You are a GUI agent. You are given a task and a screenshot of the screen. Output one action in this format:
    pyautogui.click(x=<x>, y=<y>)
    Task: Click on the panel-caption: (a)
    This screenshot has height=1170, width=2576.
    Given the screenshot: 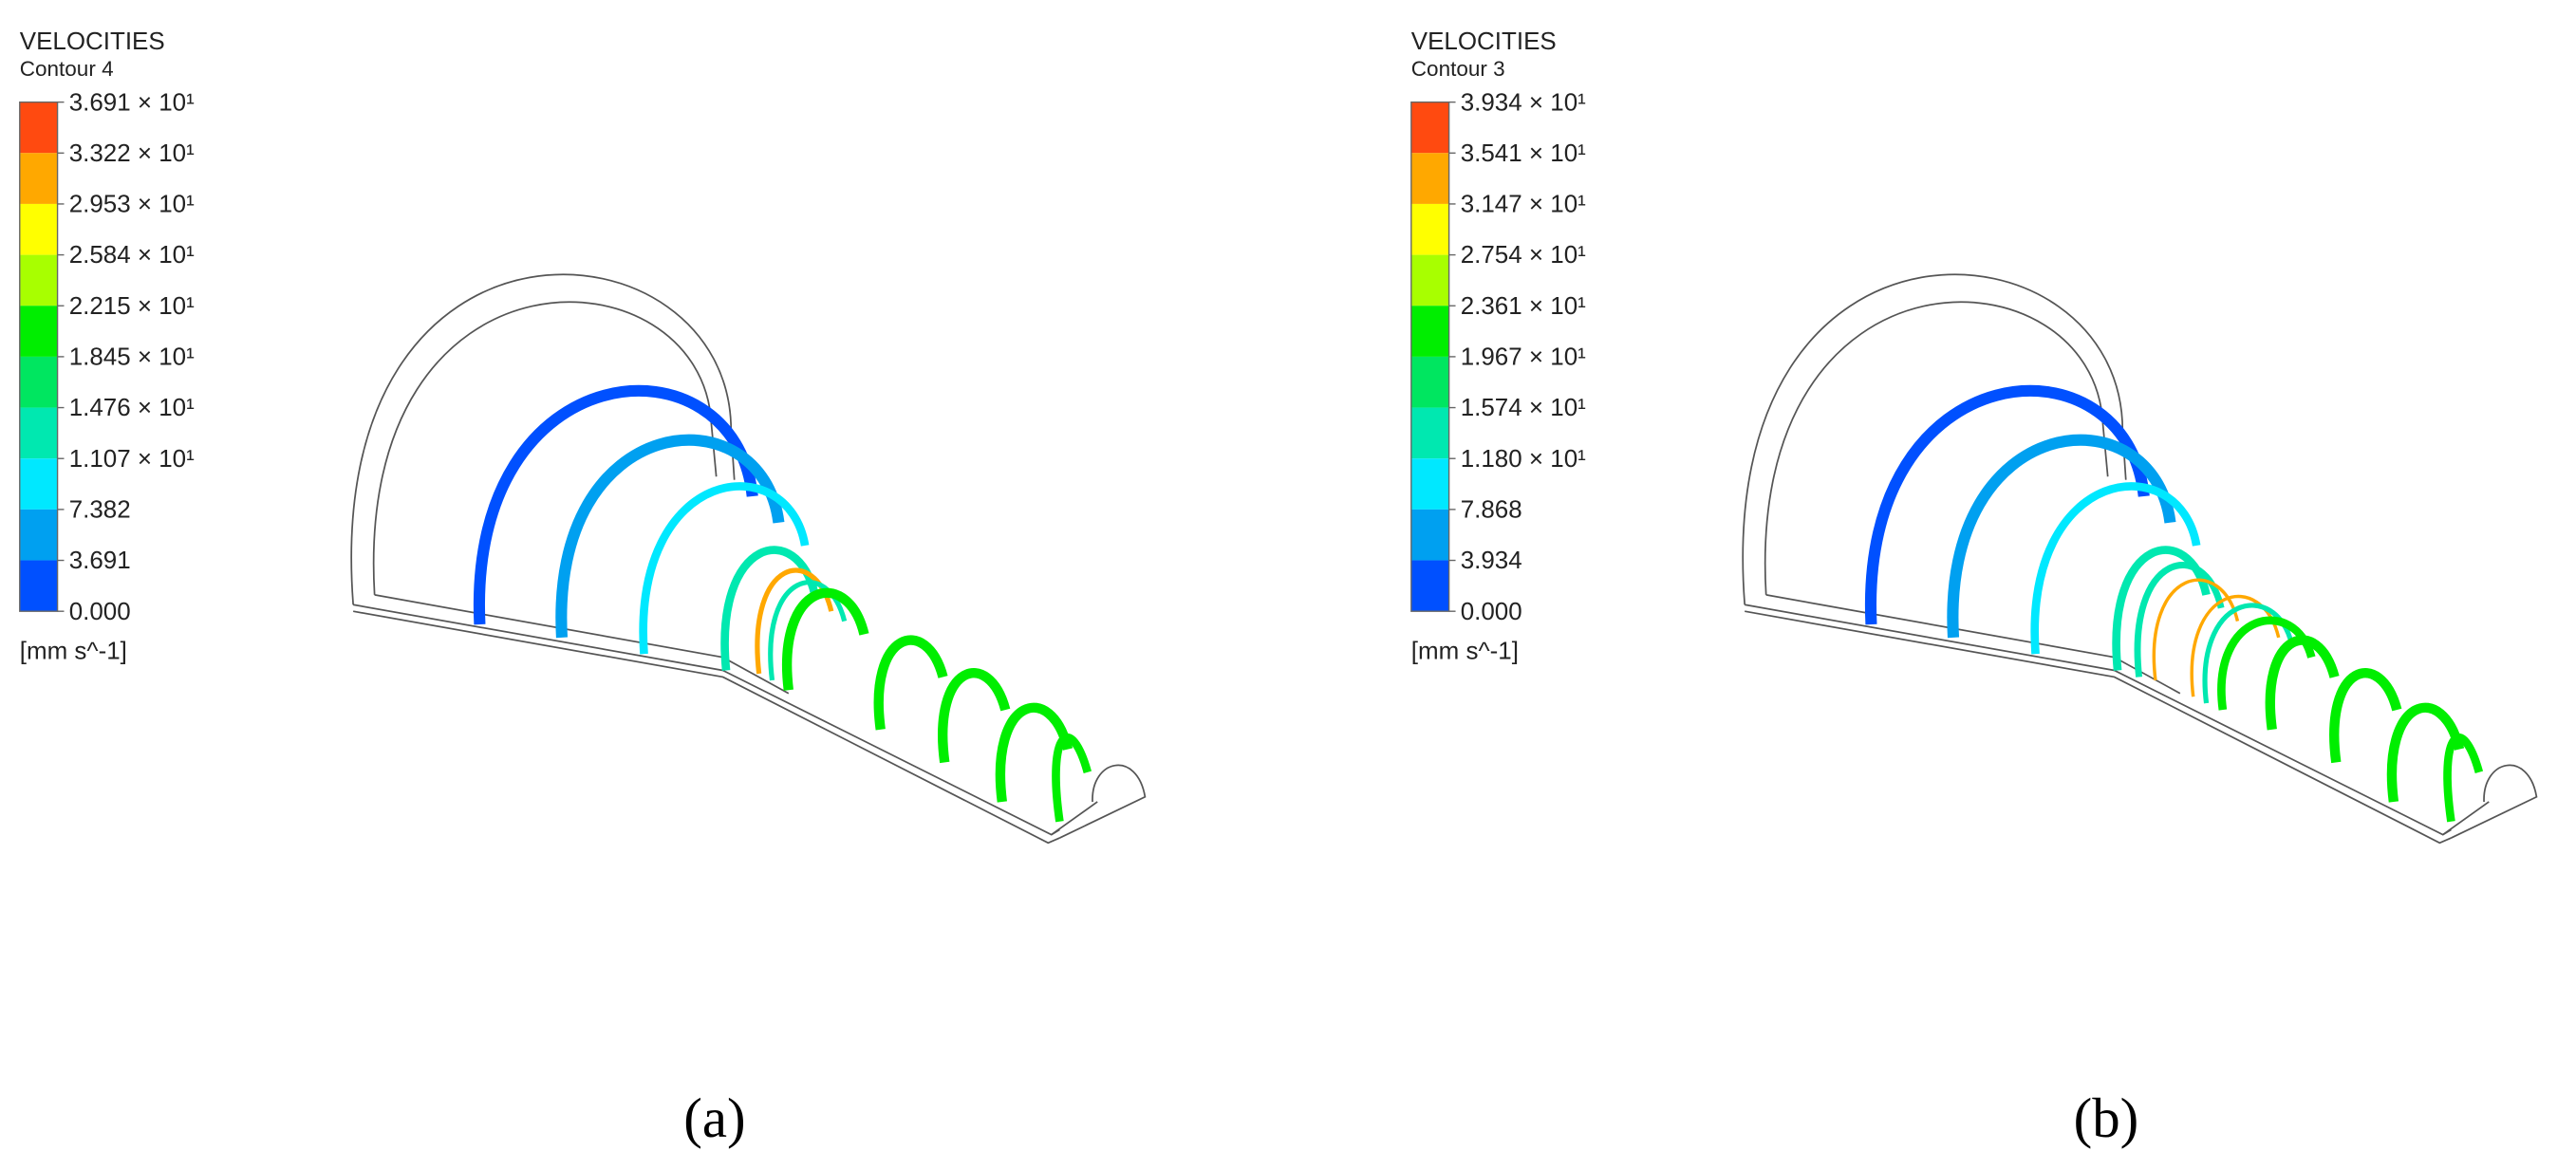 What is the action you would take?
    pyautogui.click(x=714, y=1118)
    